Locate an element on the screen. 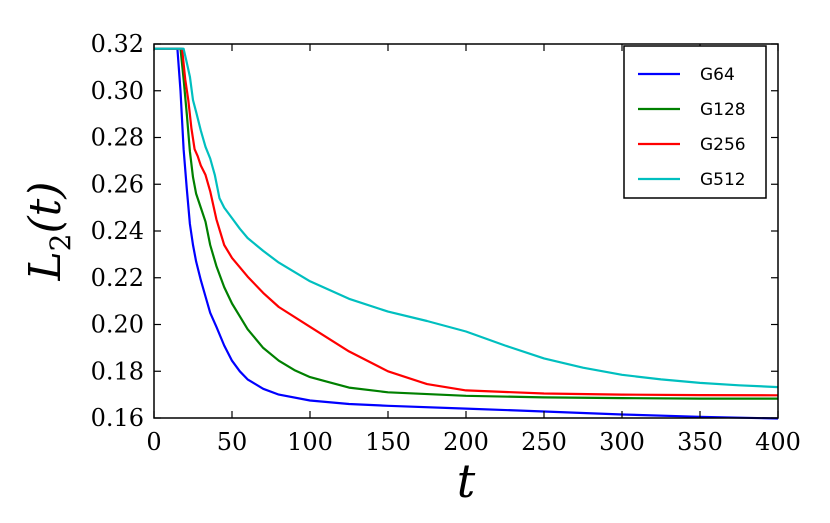 The width and height of the screenshot is (830, 523). y-tick-label: 0.22 is located at coordinates (117, 278).